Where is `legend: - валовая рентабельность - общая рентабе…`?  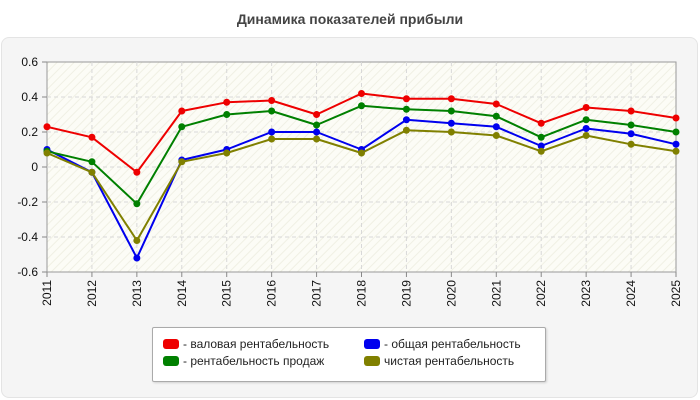 legend: - валовая рентабельность - общая рентабе… is located at coordinates (349, 354).